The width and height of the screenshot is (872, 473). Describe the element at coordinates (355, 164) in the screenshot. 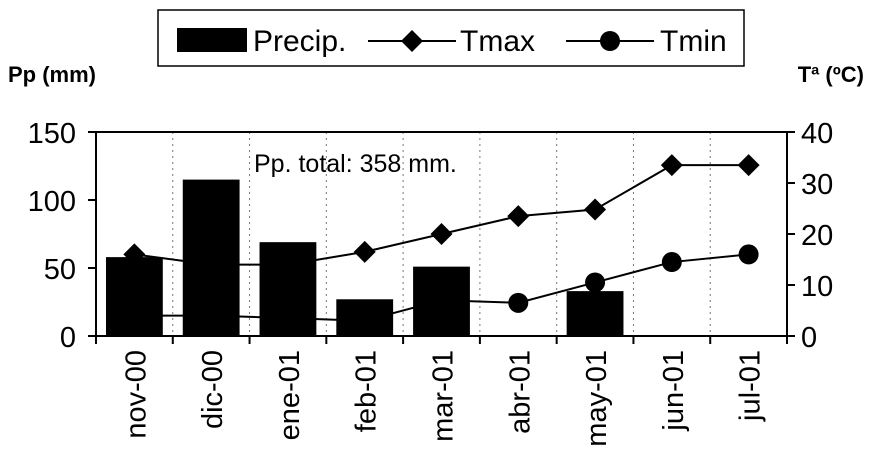

I see `total-precip-annotation: Pp. total: 358 mm.` at that location.